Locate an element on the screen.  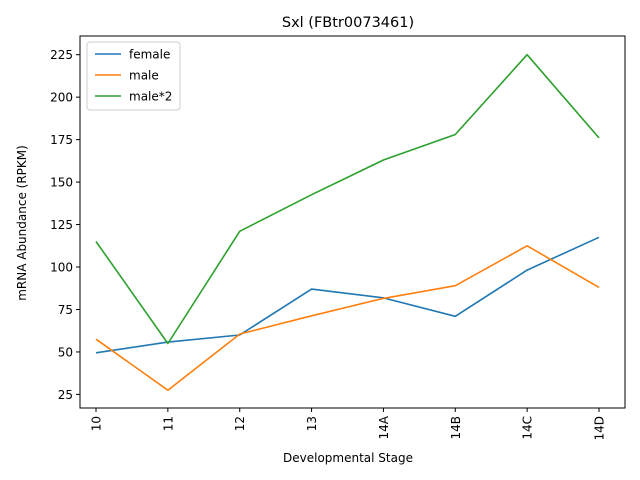
x-tick-label: 12 is located at coordinates (240, 423).